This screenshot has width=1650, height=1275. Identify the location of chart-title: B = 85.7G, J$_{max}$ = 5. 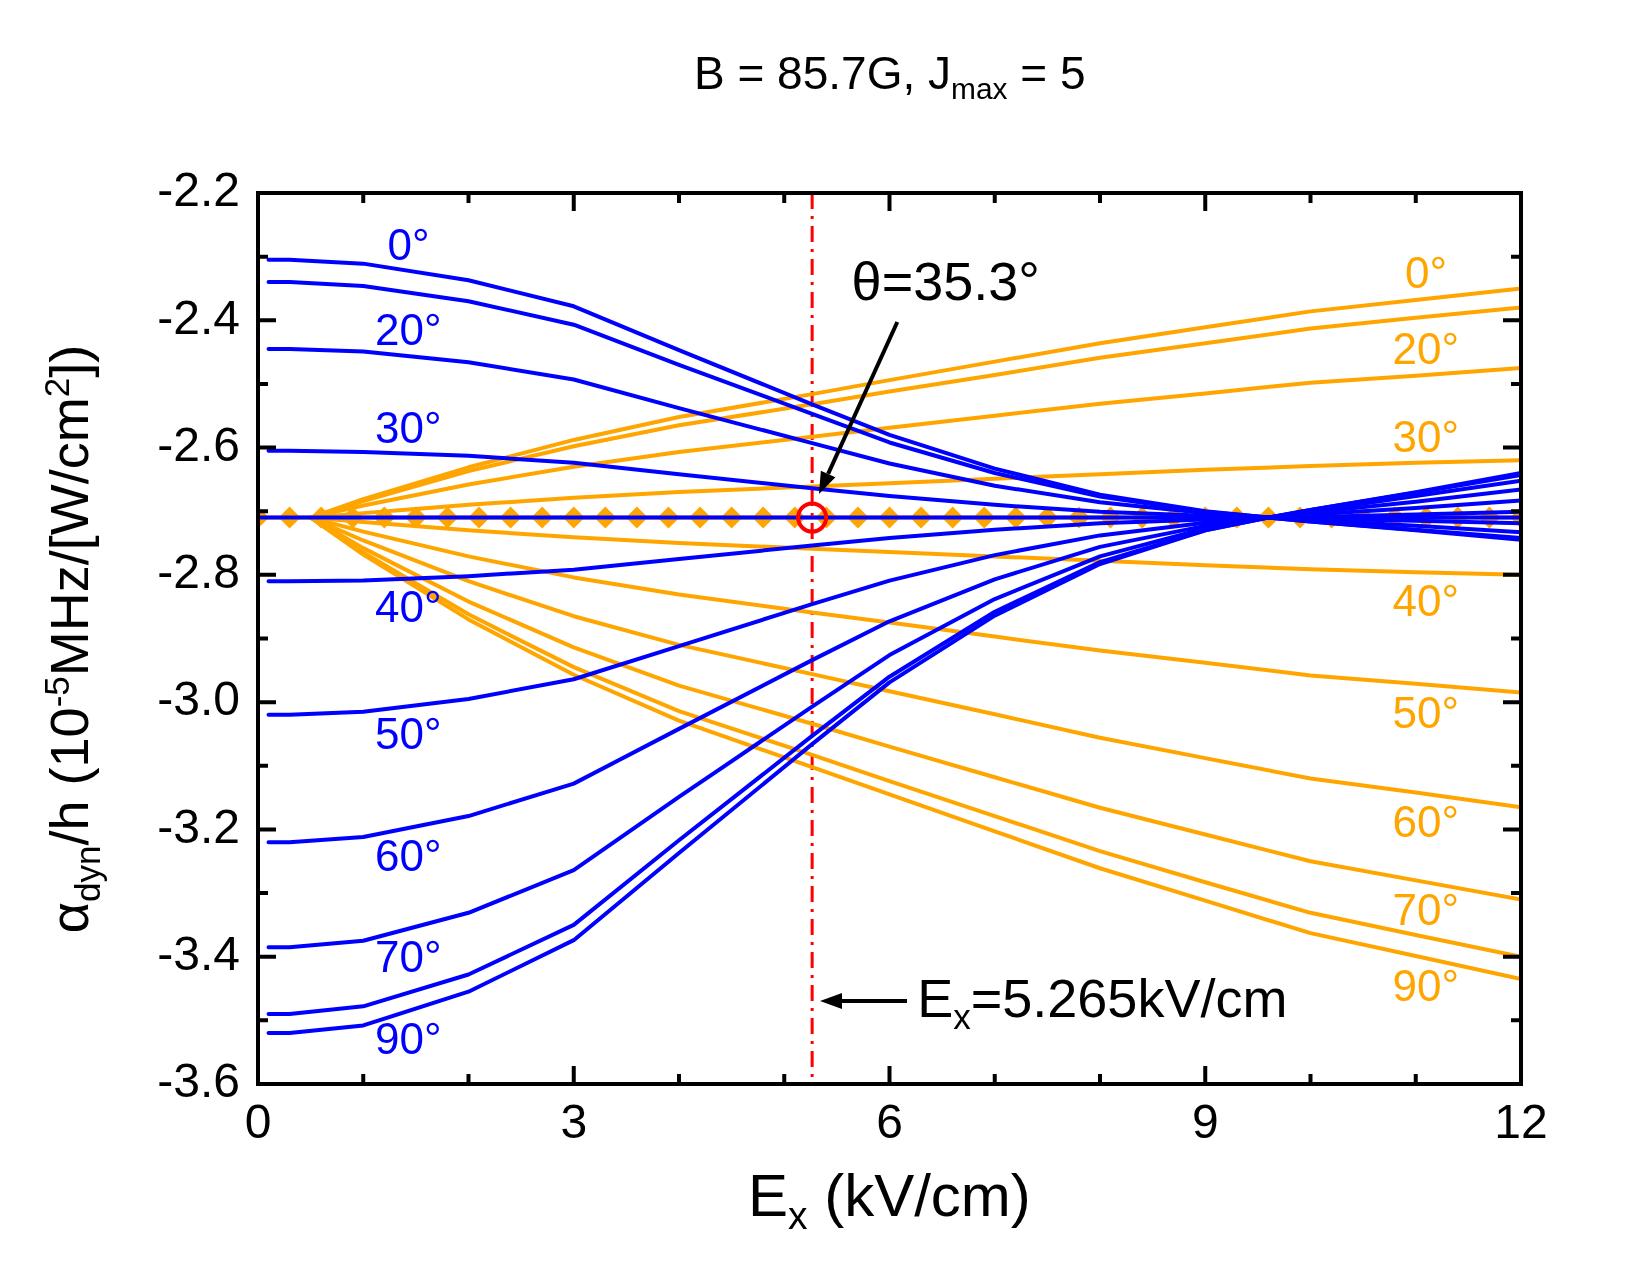
(890, 76).